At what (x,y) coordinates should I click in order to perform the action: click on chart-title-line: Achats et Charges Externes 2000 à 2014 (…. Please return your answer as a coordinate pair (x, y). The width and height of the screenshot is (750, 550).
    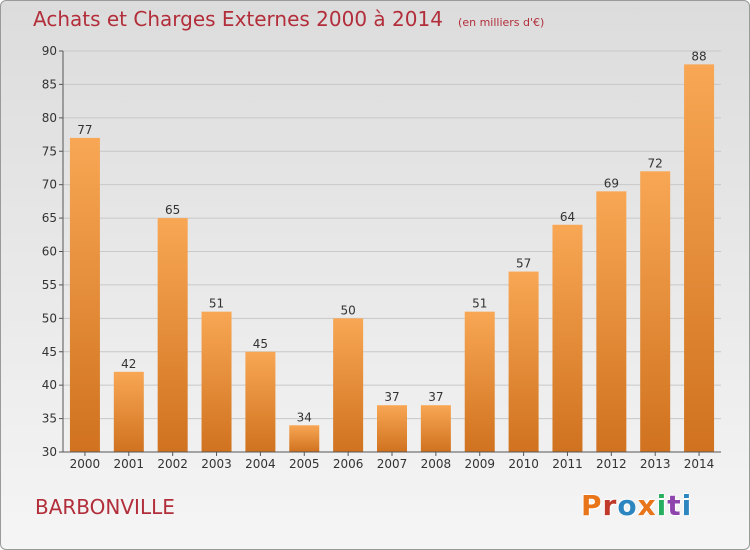
    Looking at the image, I should click on (288, 19).